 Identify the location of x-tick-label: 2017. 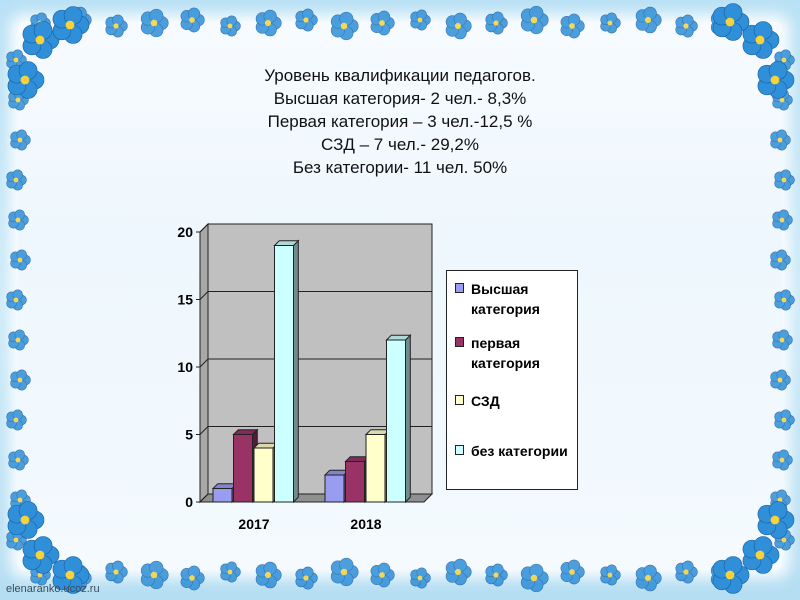
(253, 524).